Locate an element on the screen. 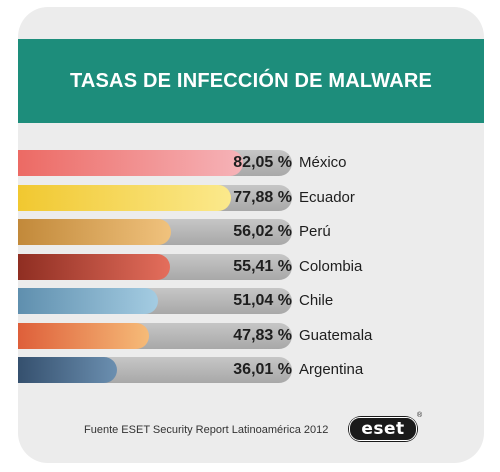 The width and height of the screenshot is (500, 472). bar-value-label: 82,05 % is located at coordinates (262, 162).